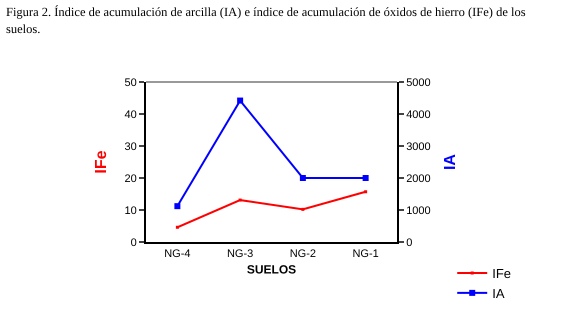  Describe the element at coordinates (130, 82) in the screenshot. I see `y-tick-label: 50` at that location.